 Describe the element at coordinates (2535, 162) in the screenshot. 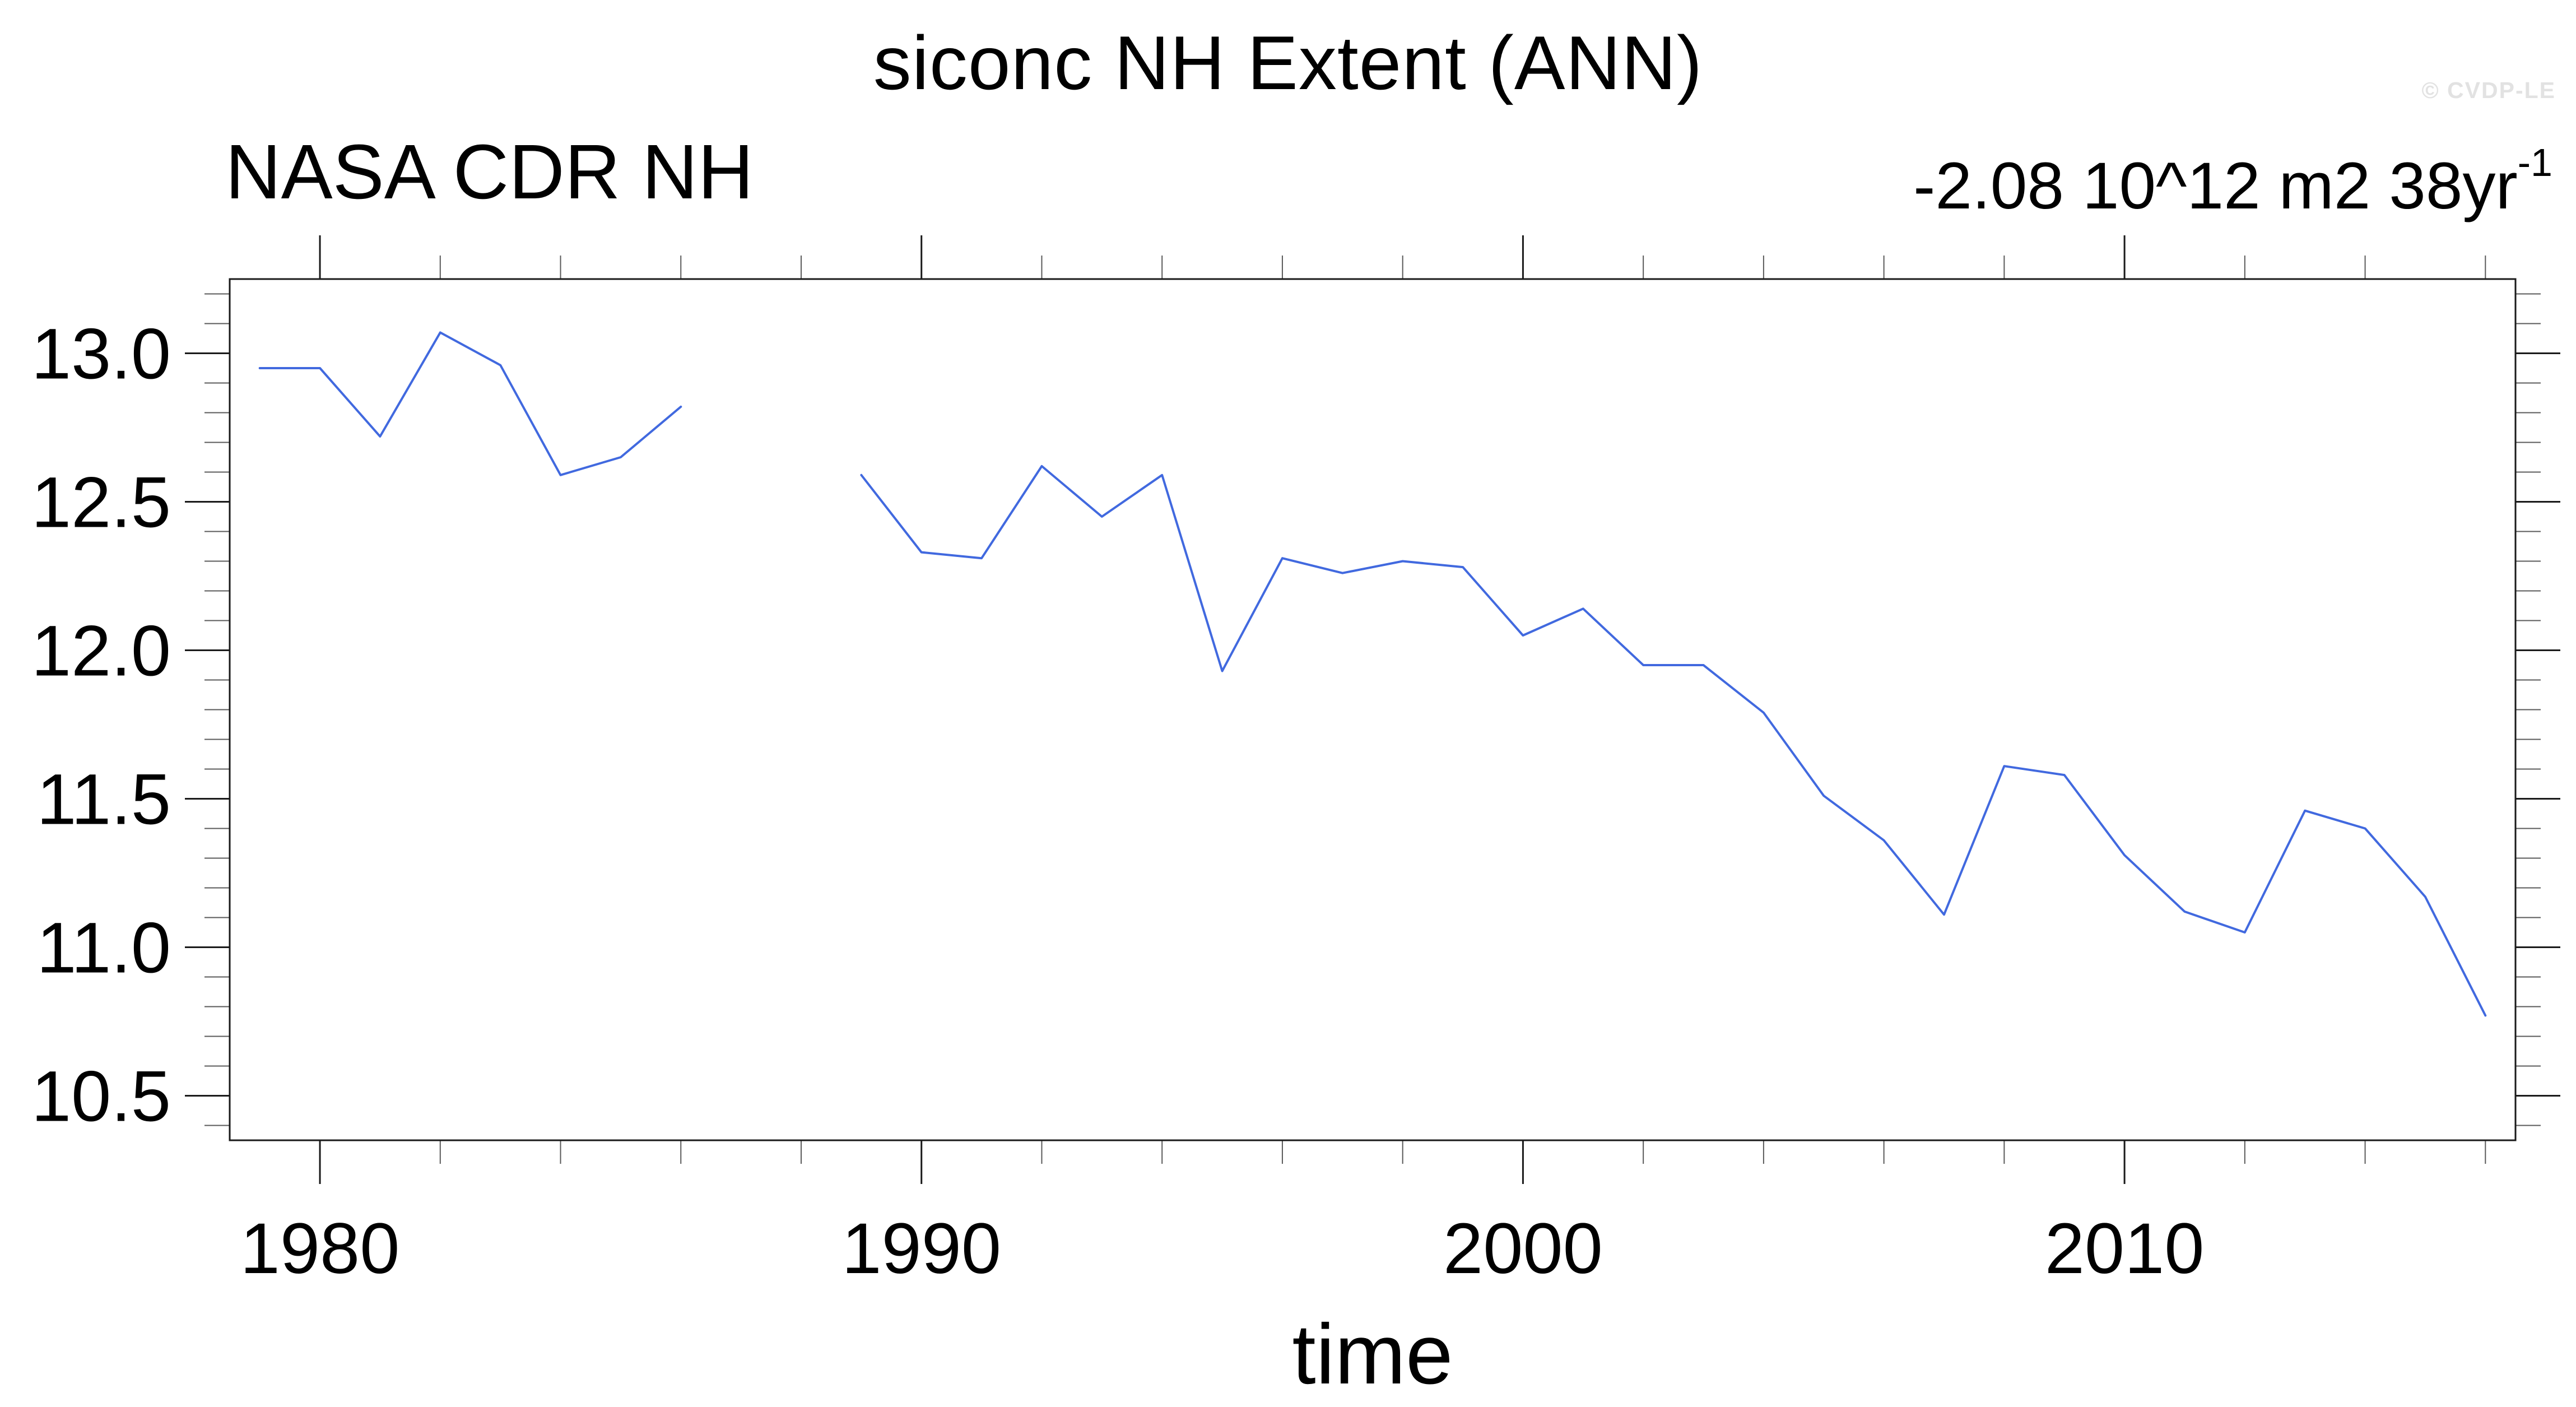

I see `trend-exponent: -1` at that location.